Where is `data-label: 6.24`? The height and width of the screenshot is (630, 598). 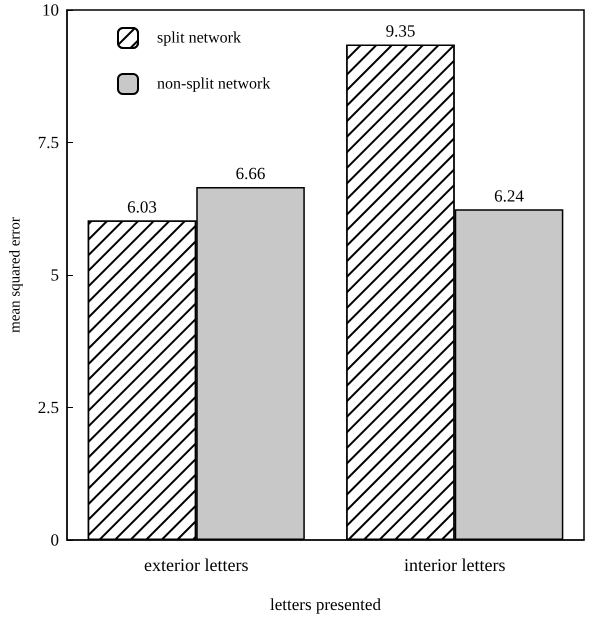 data-label: 6.24 is located at coordinates (509, 196).